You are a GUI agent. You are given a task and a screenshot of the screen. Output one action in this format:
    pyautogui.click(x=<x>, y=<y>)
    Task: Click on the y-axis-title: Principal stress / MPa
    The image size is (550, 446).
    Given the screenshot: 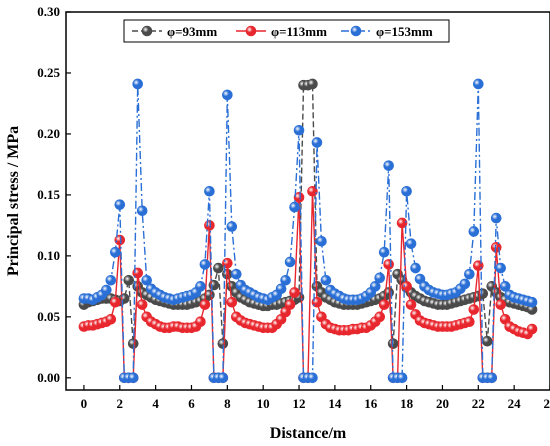 What is the action you would take?
    pyautogui.click(x=13, y=201)
    